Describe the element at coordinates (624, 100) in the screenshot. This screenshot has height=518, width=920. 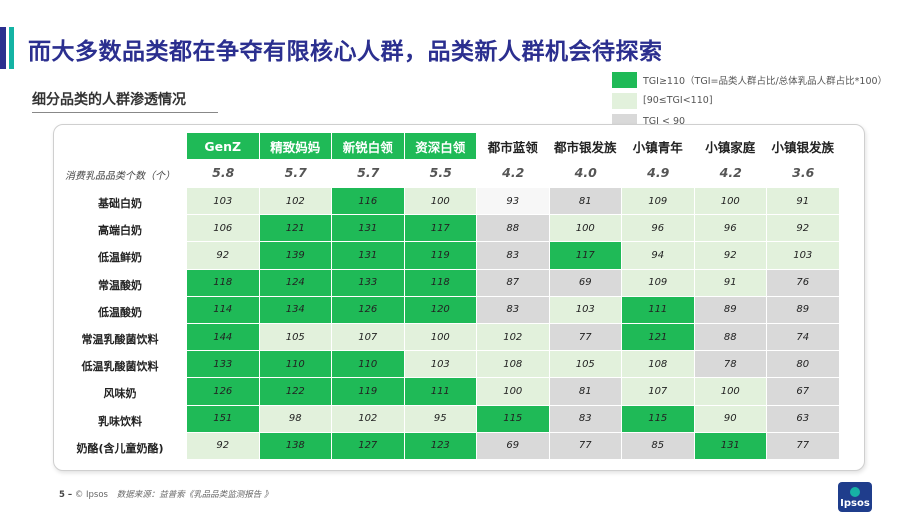
I see `legend-swatch-mid` at that location.